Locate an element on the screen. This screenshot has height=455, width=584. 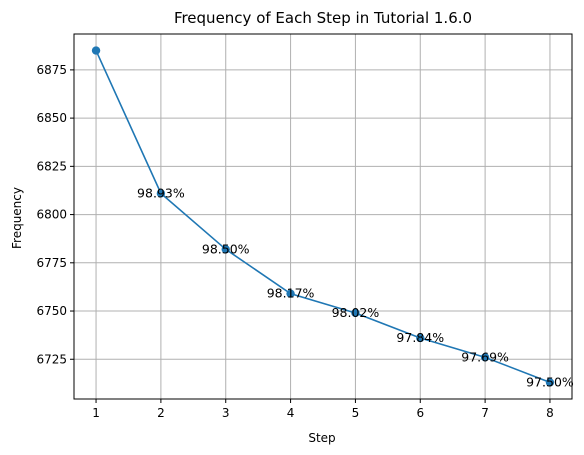
x-tick-label: 6 is located at coordinates (420, 413).